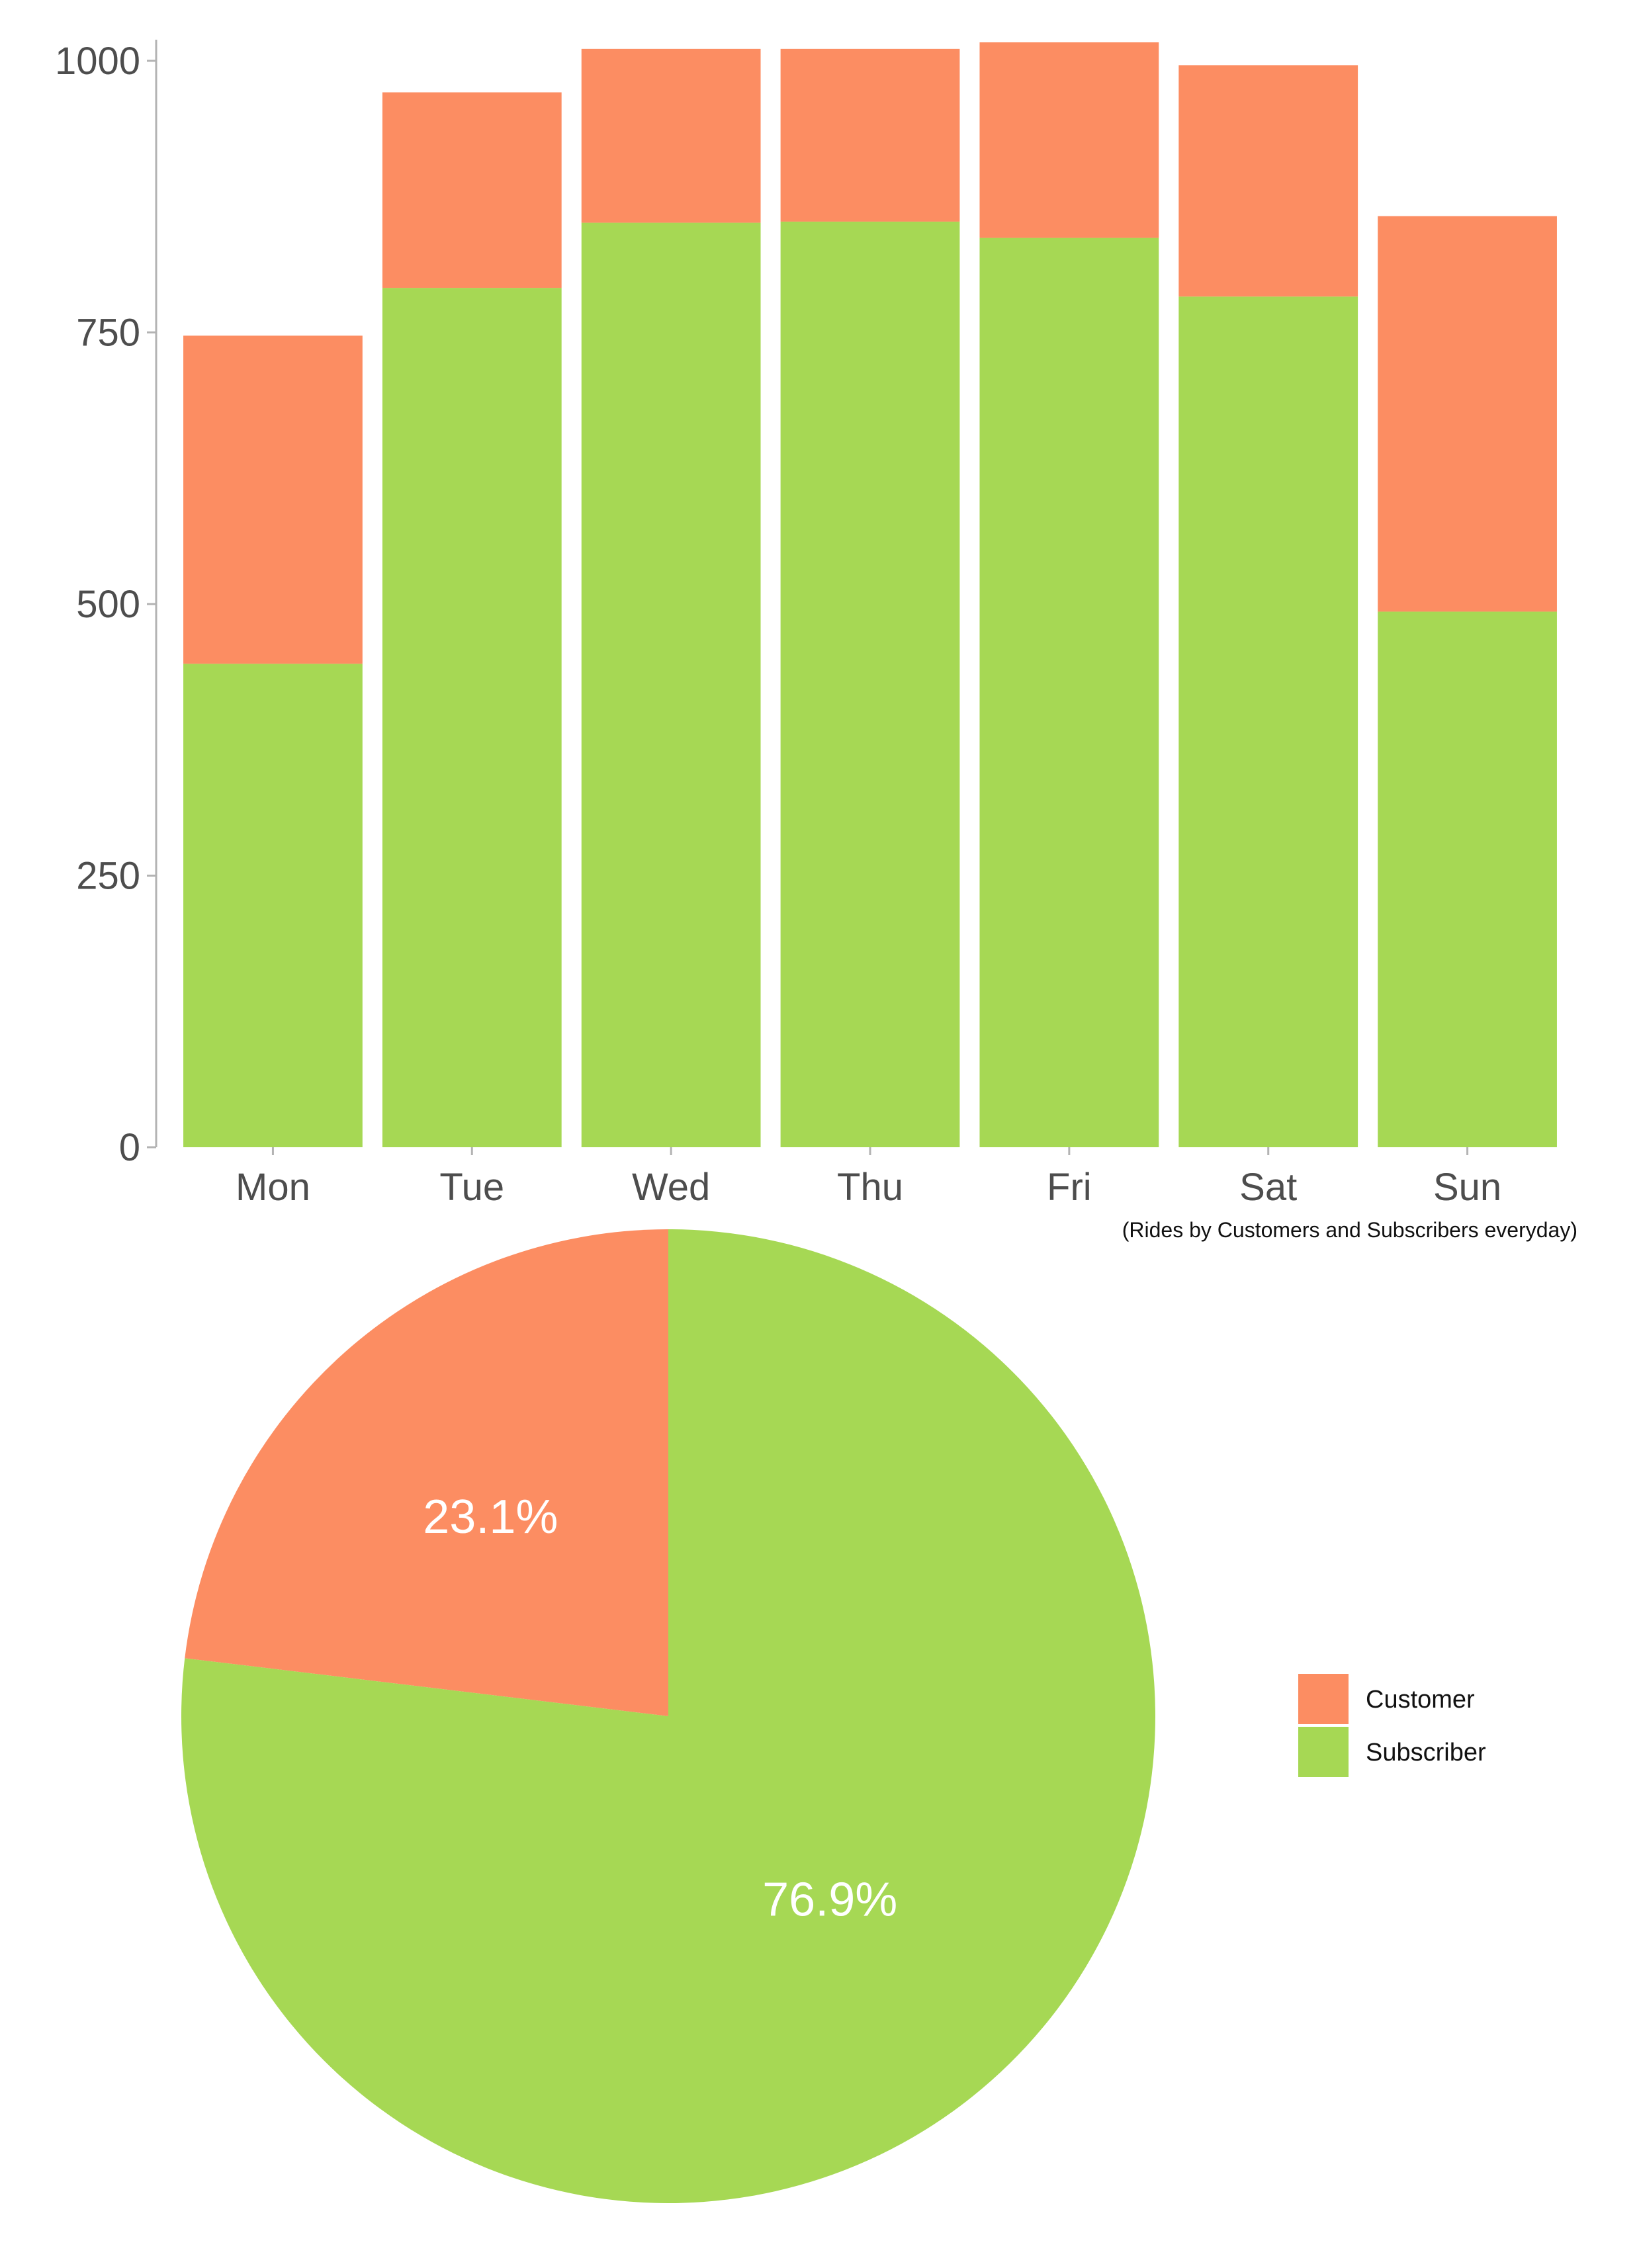 The width and height of the screenshot is (1641, 2268). I want to click on x-tick-label-sat: Sat, so click(1268, 1187).